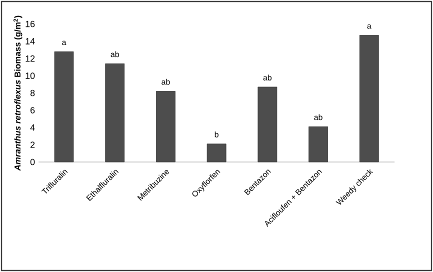 The image size is (433, 272). Describe the element at coordinates (32, 127) in the screenshot. I see `y-tick-label: 4` at that location.